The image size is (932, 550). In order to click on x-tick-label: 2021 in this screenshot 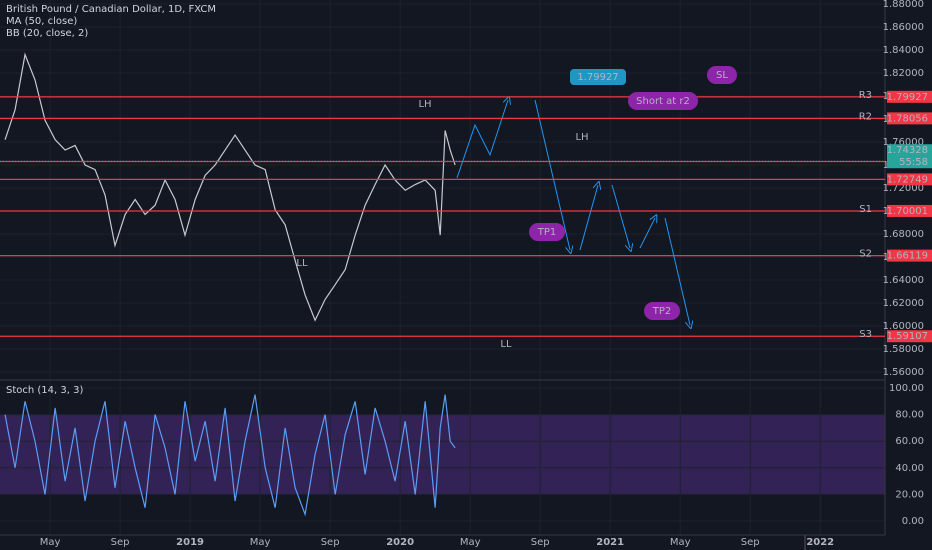, I will do `click(610, 542)`.